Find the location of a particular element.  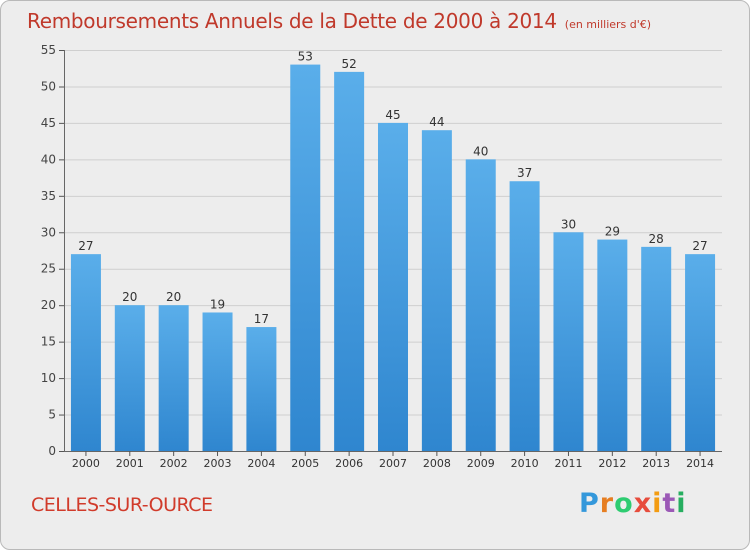

x-tick-label: 2004 is located at coordinates (261, 463).